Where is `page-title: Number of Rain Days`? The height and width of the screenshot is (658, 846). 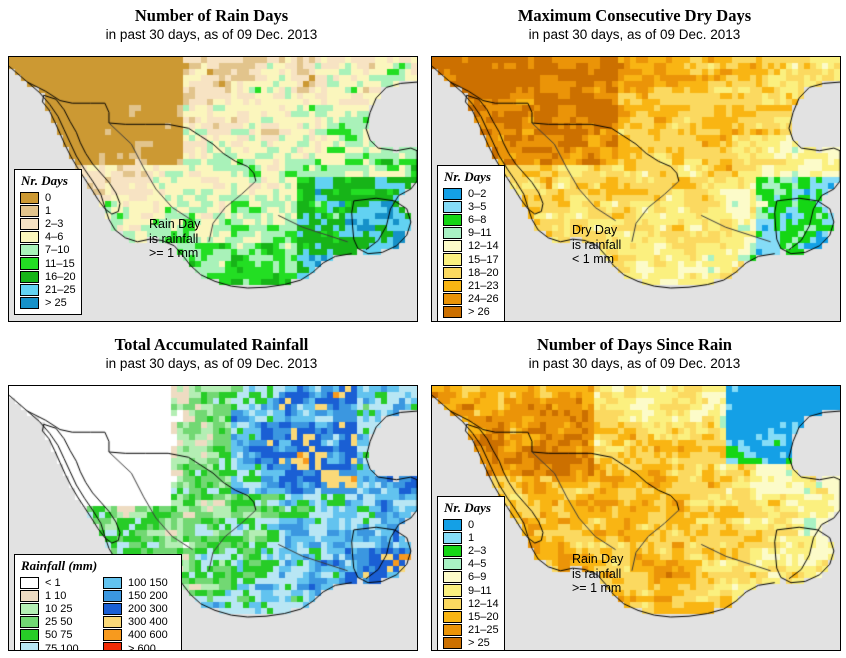 page-title: Number of Rain Days is located at coordinates (211, 15).